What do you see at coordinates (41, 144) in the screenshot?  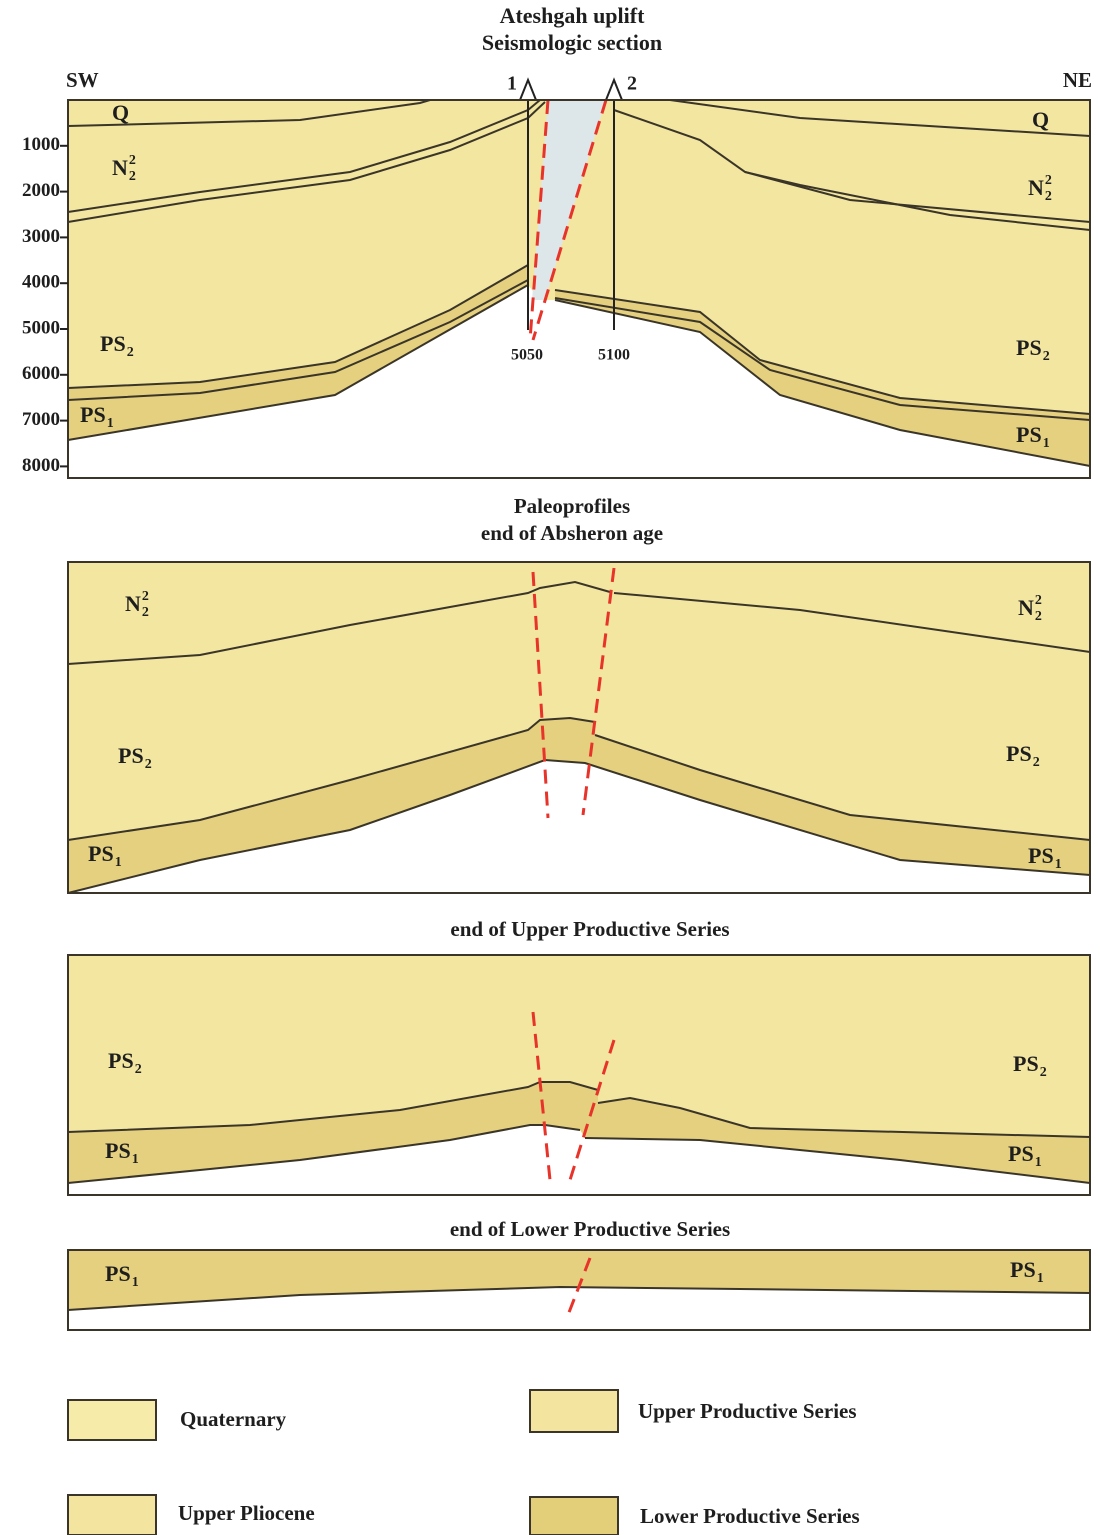 I see `depth-tick-label: 1000` at bounding box center [41, 144].